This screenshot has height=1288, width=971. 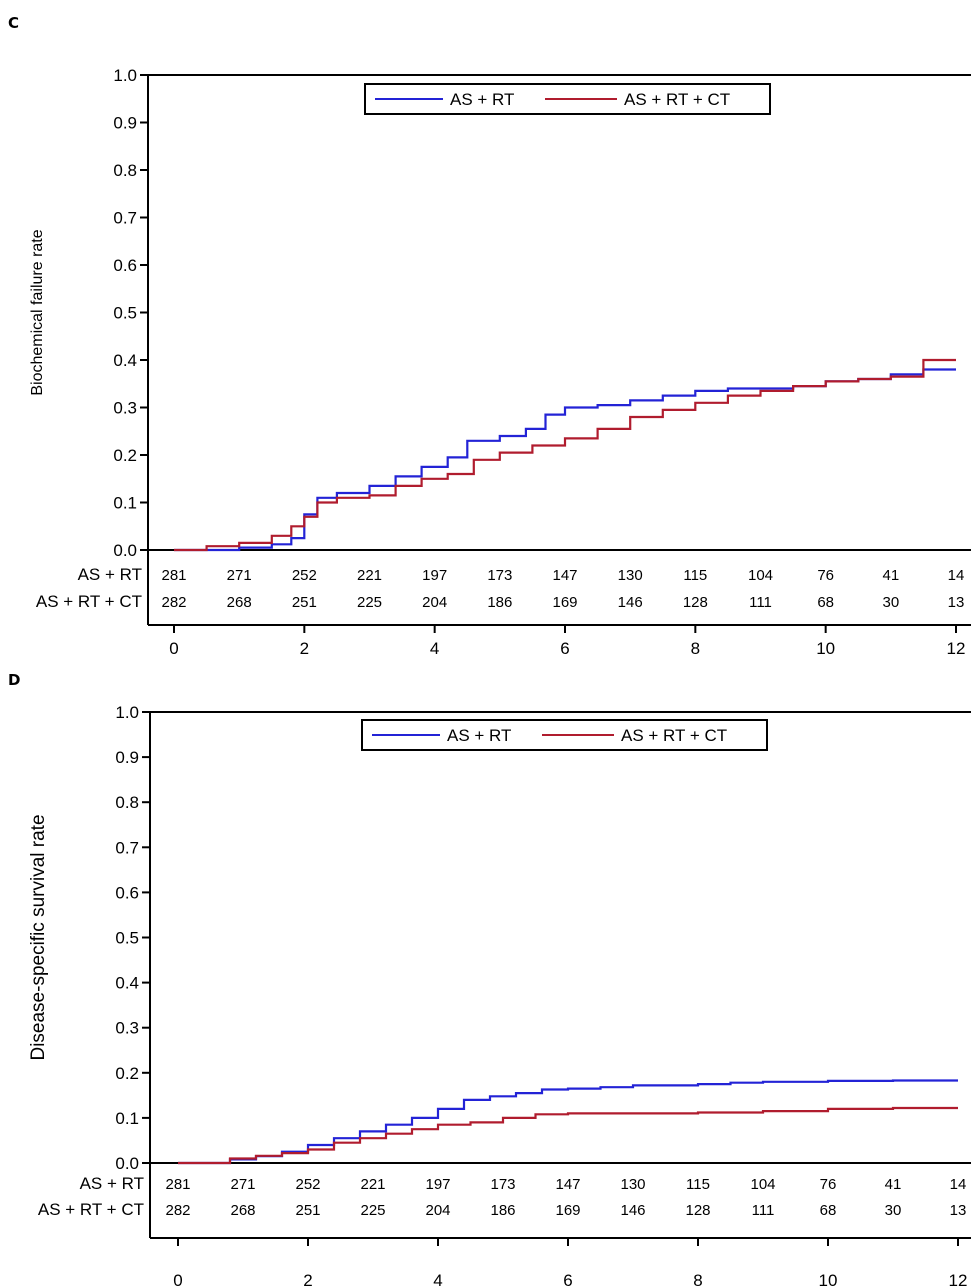 I want to click on x-tick-label: 2, so click(x=307, y=1279).